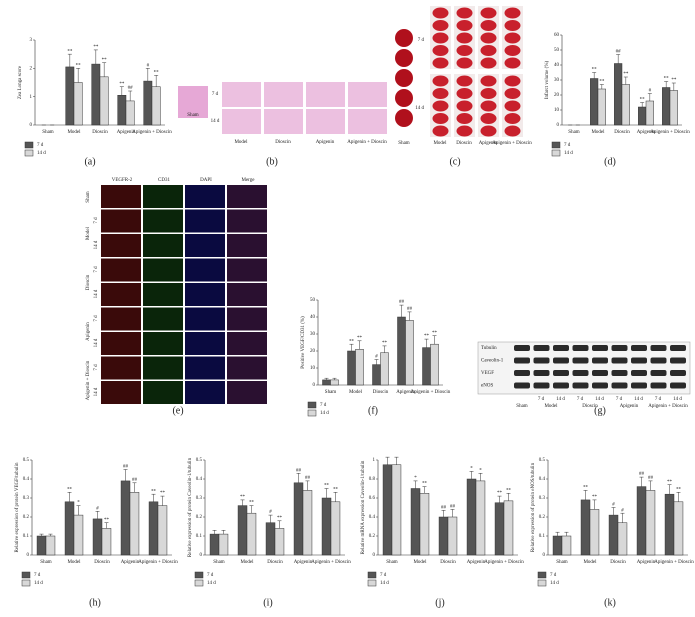 The height and width of the screenshot is (617, 695). I want to click on row-label: 7 d, so click(215, 94).